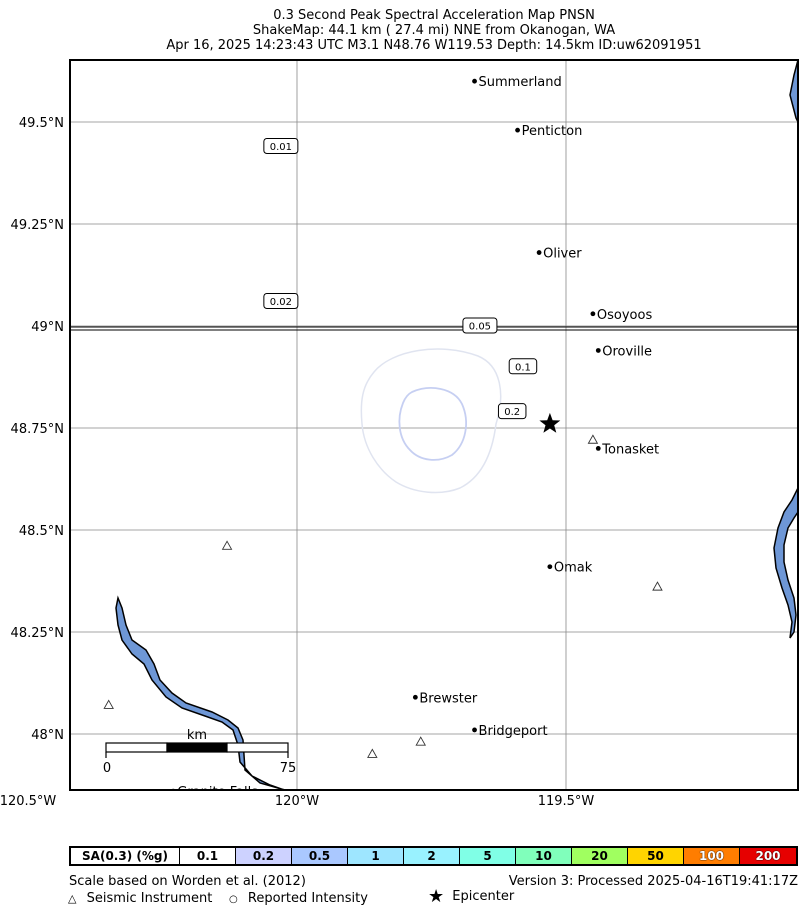  What do you see at coordinates (201, 692) in the screenshot?
I see `columbia-river` at bounding box center [201, 692].